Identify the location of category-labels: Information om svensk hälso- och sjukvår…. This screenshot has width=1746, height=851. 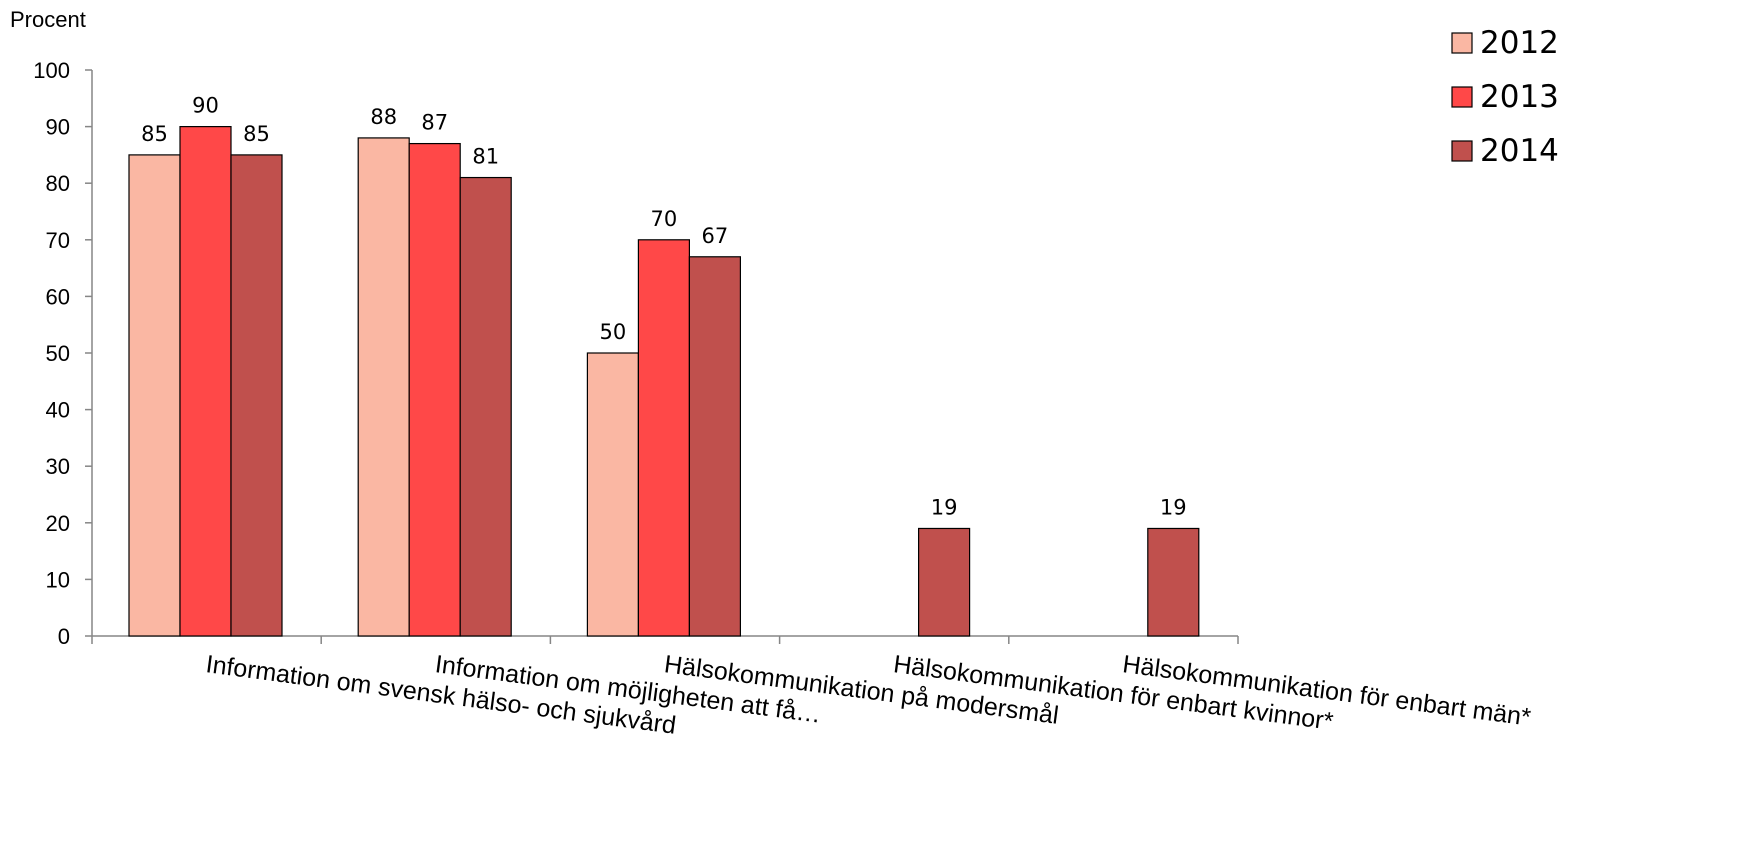
(868, 695).